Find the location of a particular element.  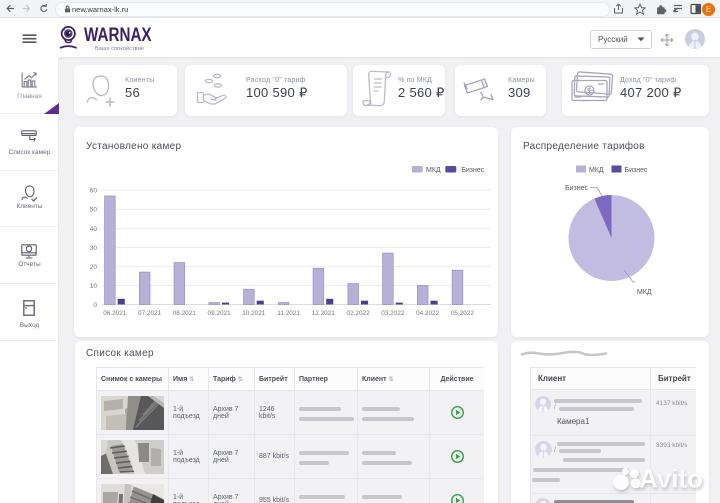

svg-text: 11.2021 is located at coordinates (288, 313).